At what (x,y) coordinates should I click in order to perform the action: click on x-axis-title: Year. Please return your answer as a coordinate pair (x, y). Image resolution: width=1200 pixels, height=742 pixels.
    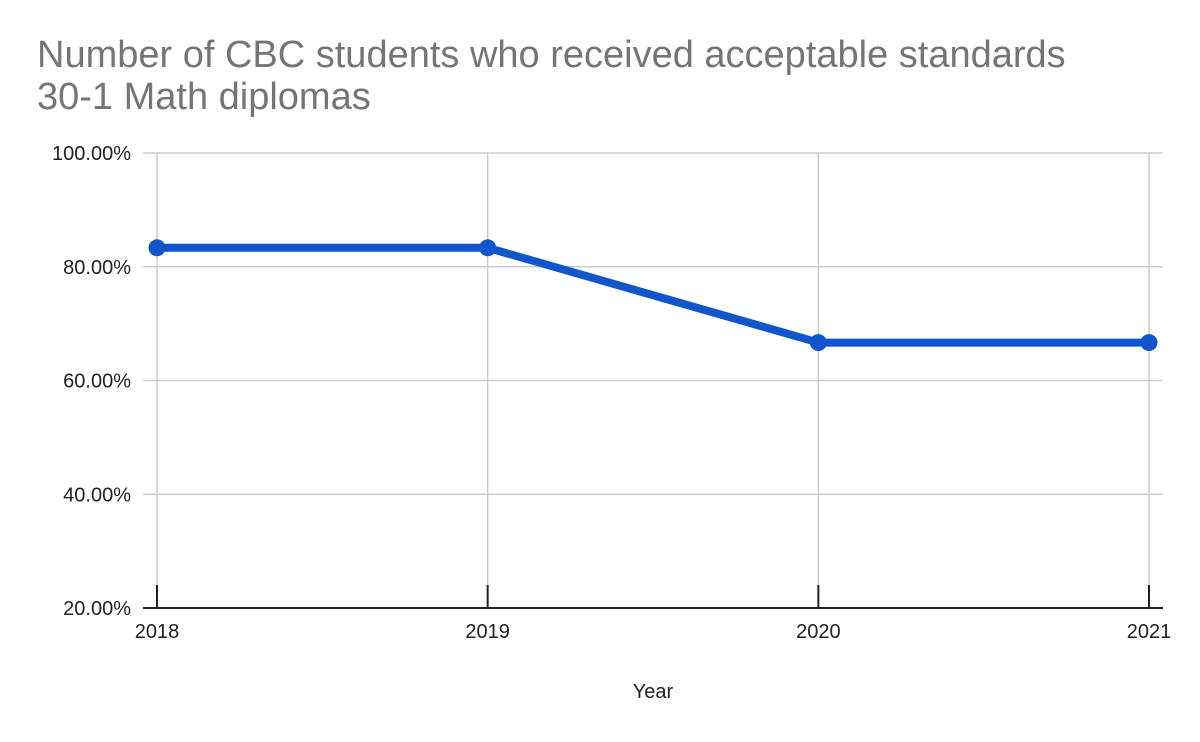
    Looking at the image, I should click on (653, 692).